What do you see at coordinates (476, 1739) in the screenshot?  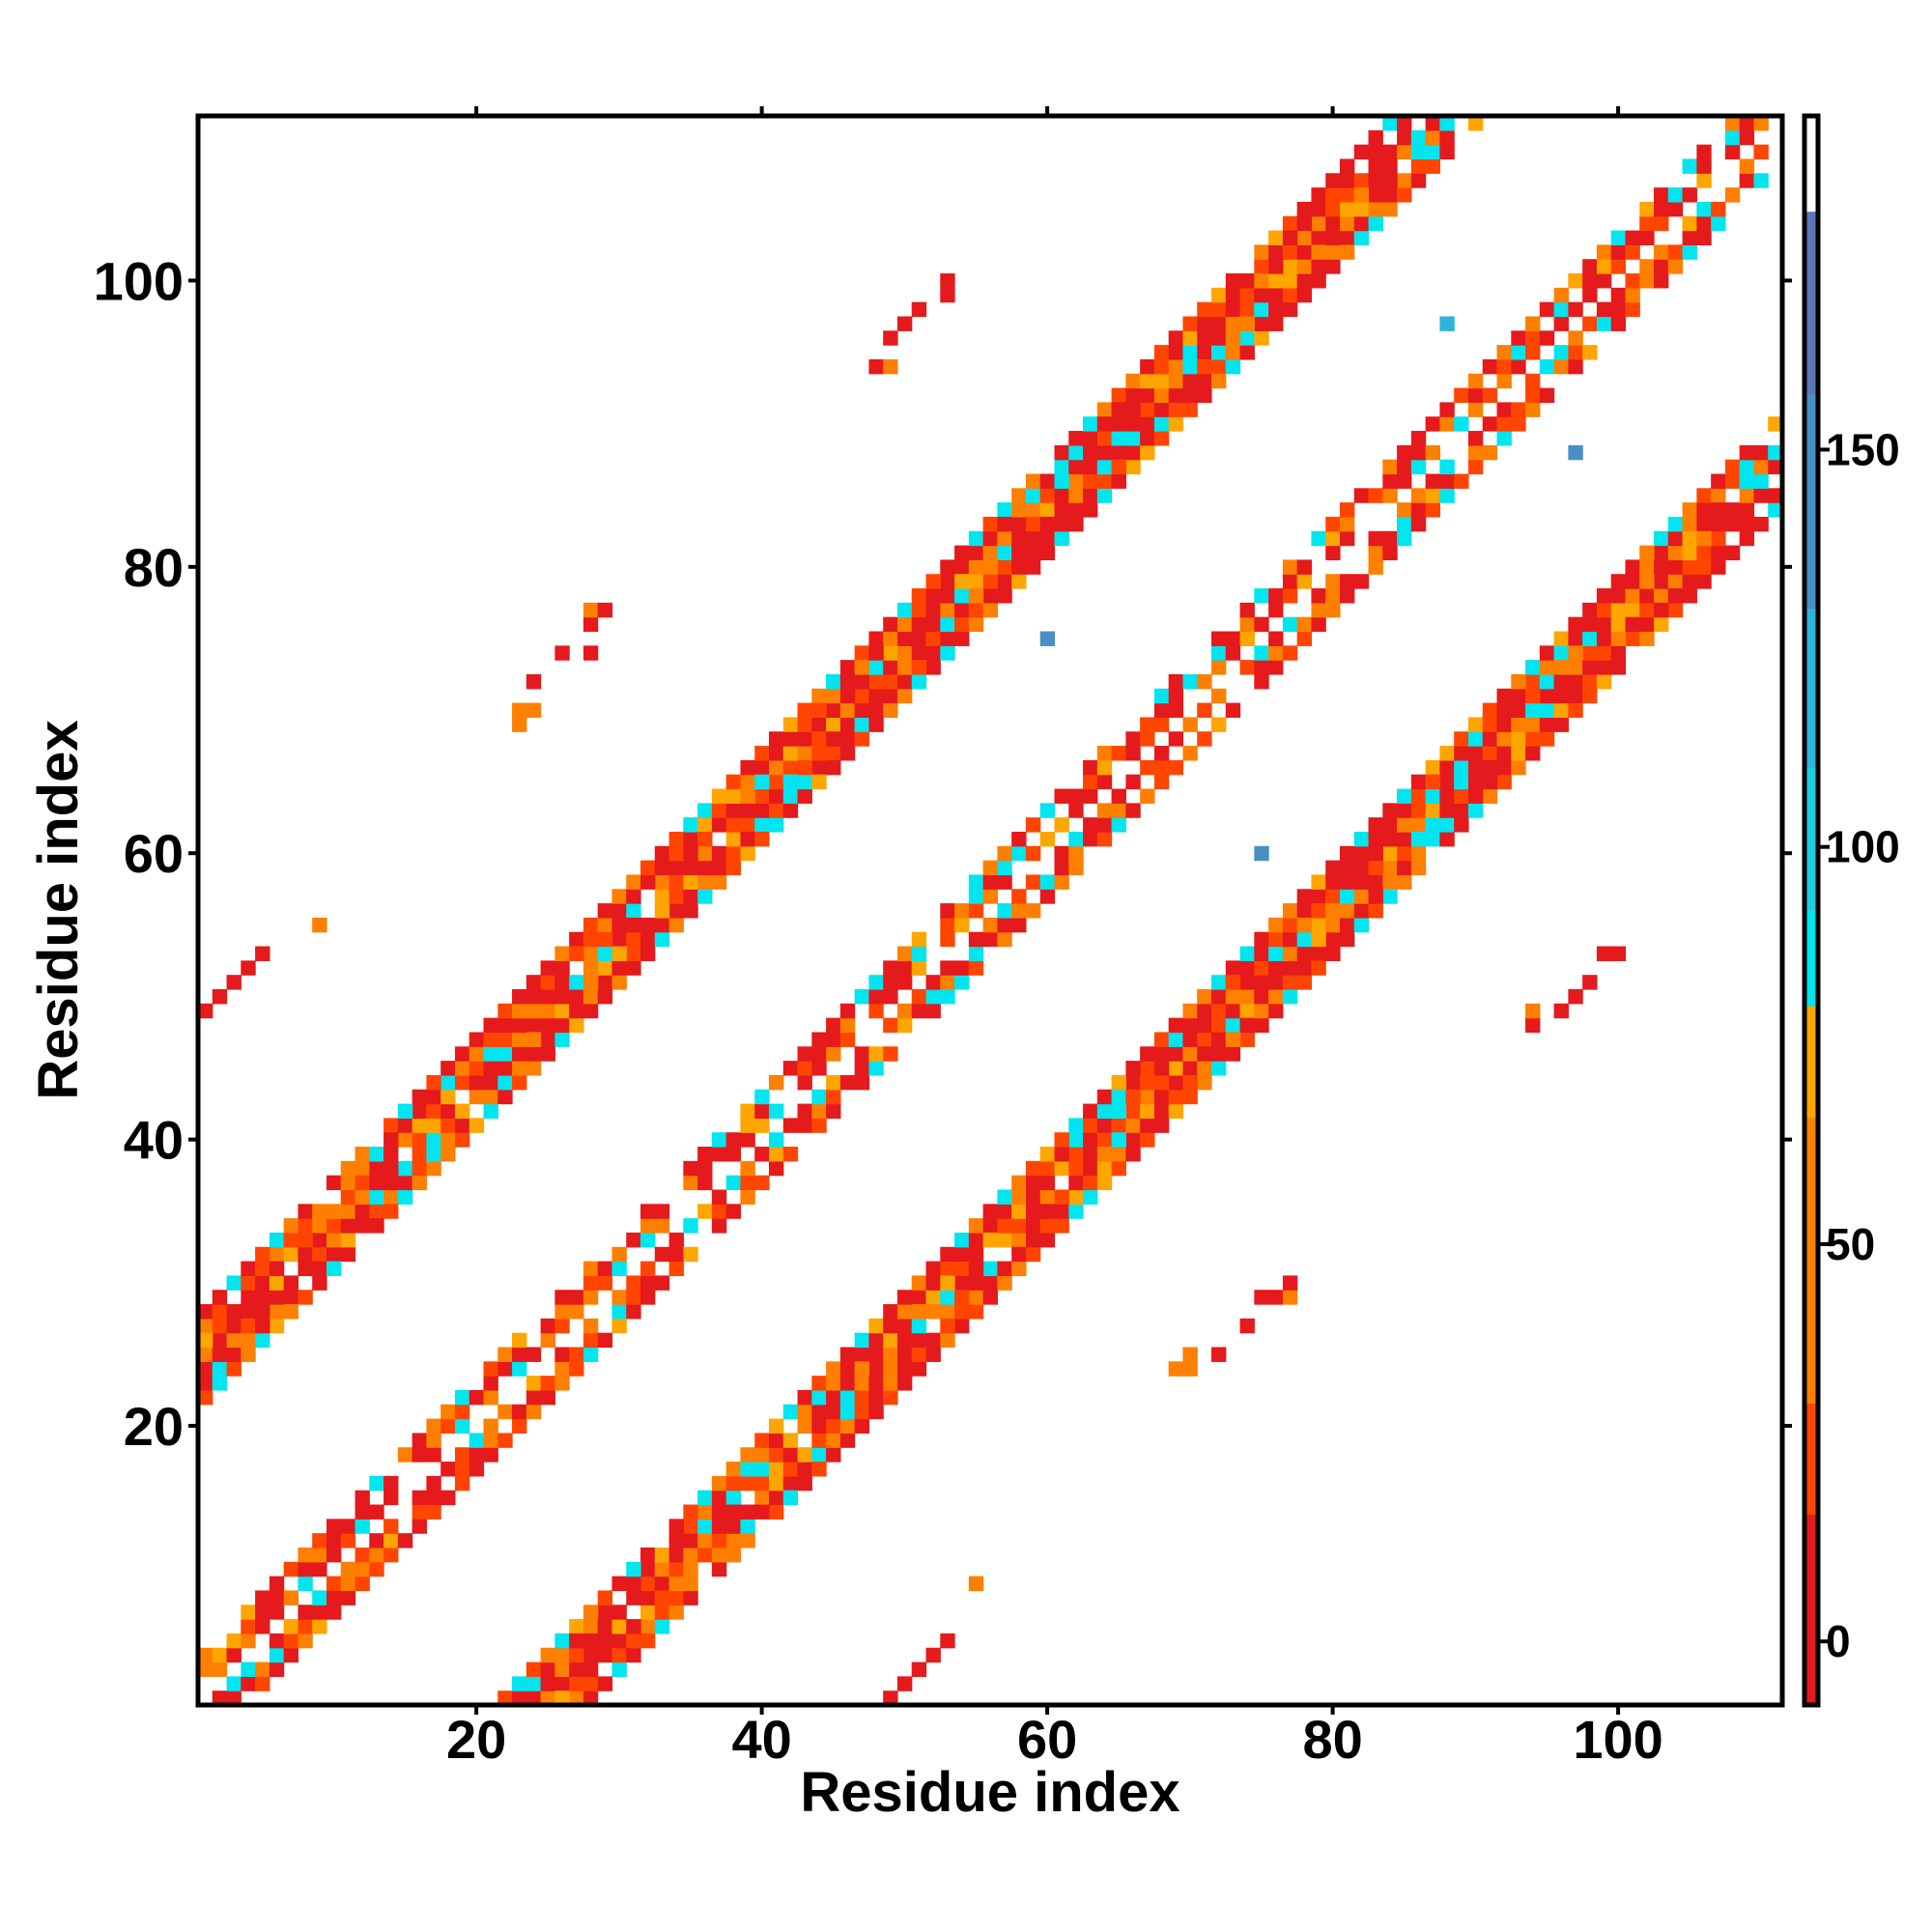 I see `x-tick-label: 20` at bounding box center [476, 1739].